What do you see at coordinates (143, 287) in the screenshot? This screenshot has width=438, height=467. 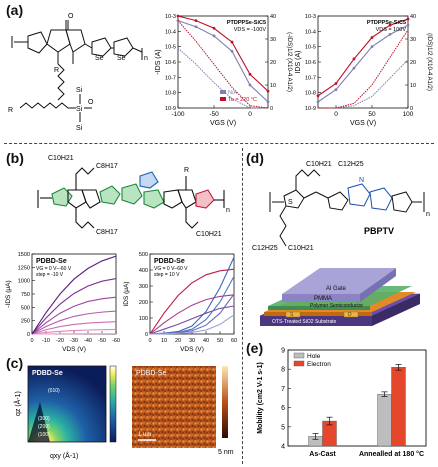 I see `y-tick-label: 300` at bounding box center [143, 287].